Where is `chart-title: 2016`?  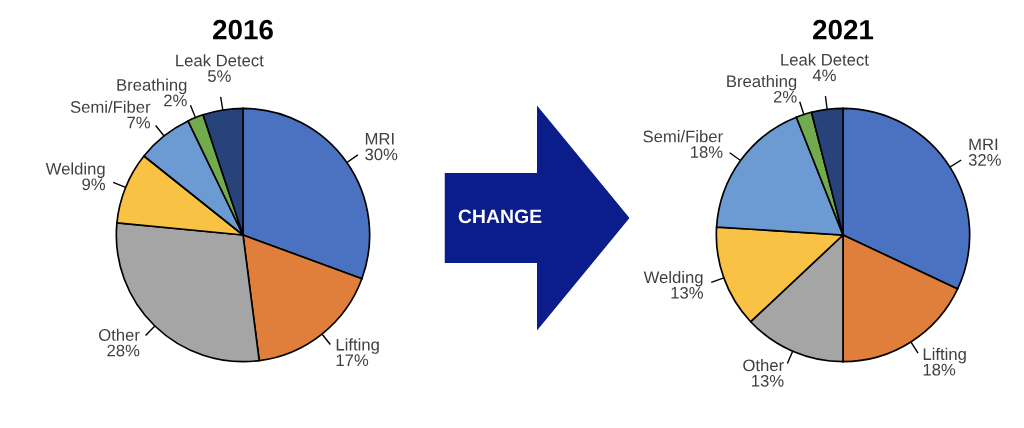 chart-title: 2016 is located at coordinates (243, 29).